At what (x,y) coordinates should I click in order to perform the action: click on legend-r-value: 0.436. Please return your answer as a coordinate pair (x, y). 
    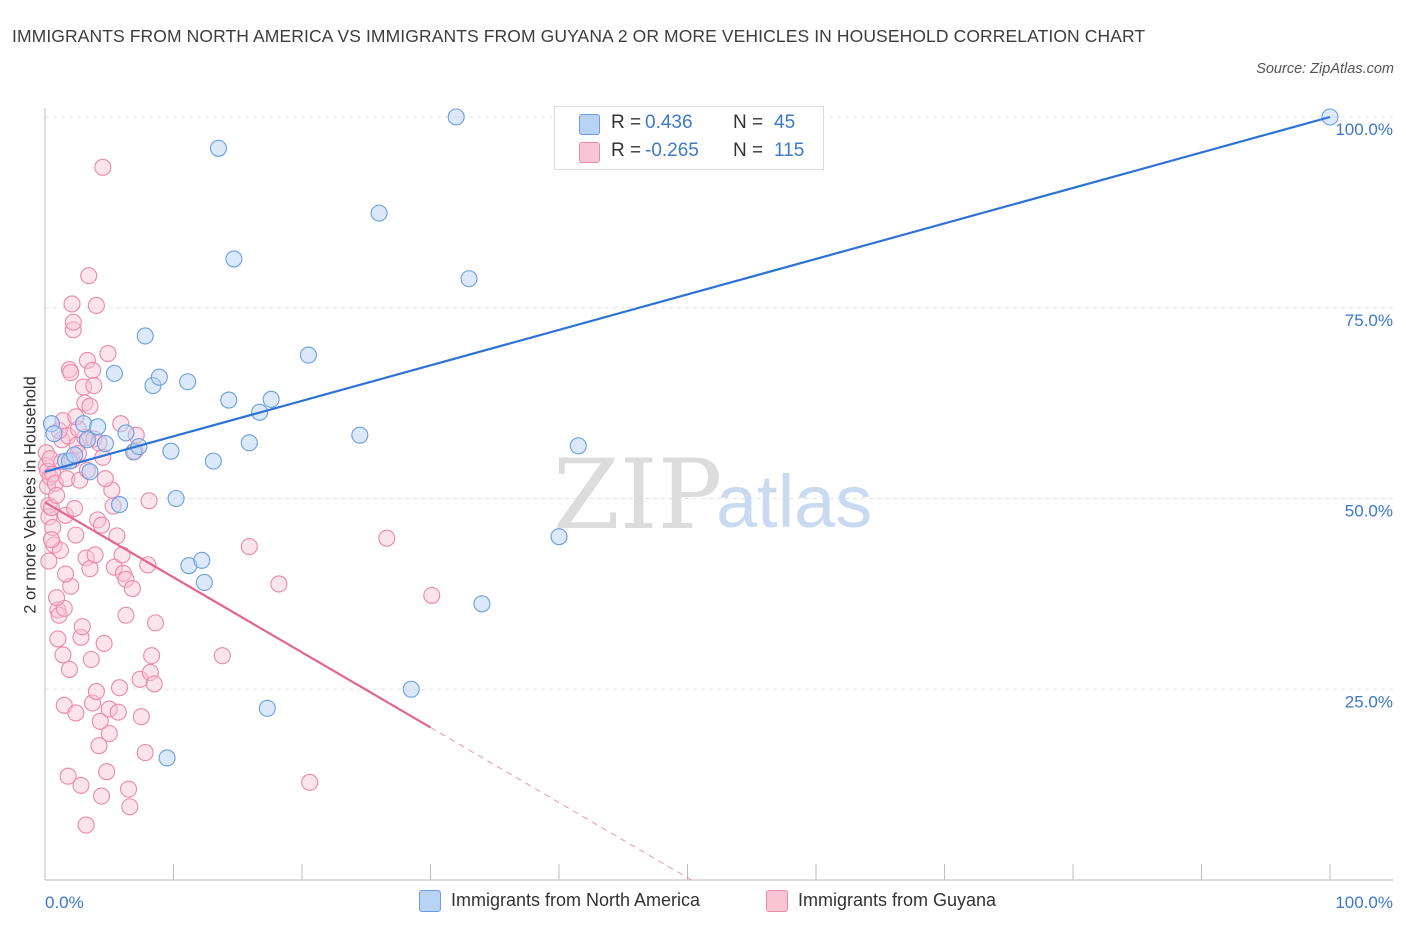
    Looking at the image, I should click on (669, 122).